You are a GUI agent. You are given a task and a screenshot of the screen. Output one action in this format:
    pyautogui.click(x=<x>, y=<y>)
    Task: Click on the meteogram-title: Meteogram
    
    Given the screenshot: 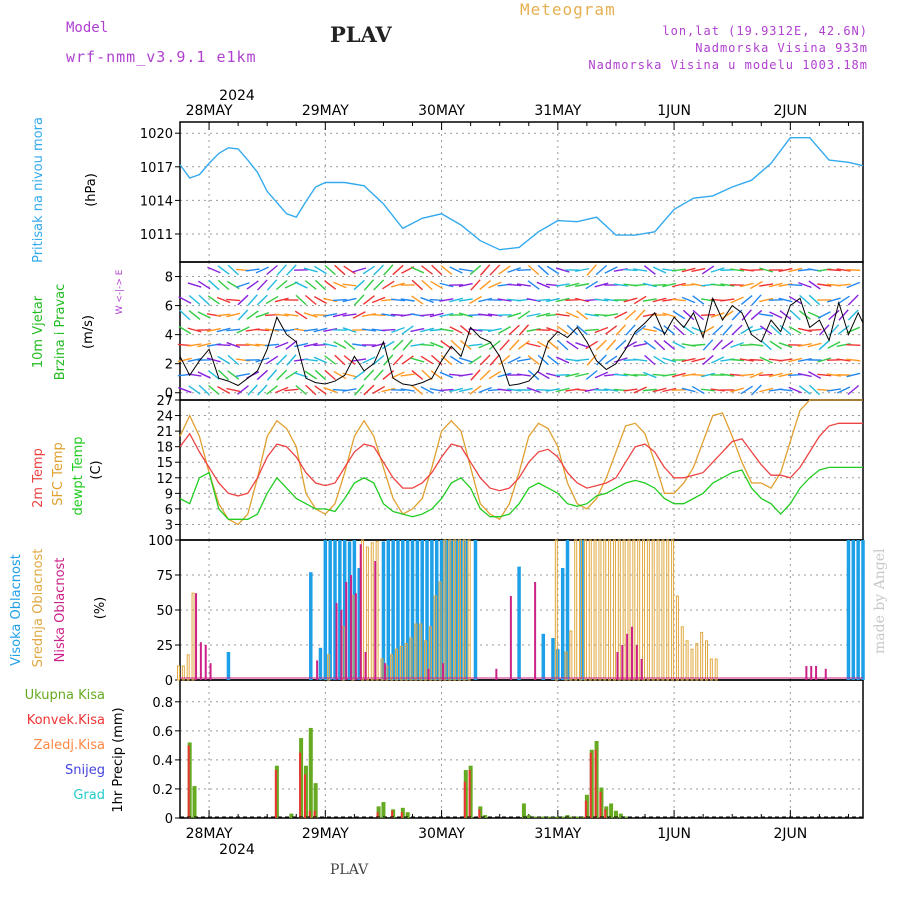 What is the action you would take?
    pyautogui.click(x=568, y=9)
    